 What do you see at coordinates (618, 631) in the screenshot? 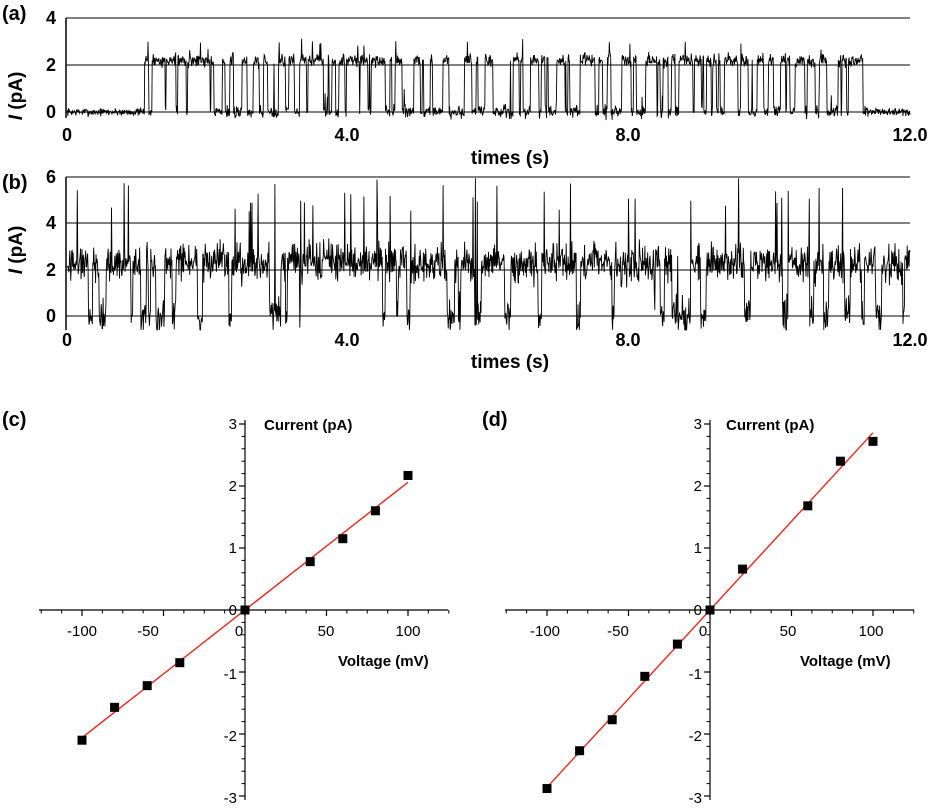
I see `x-tick-label-d-m50: -50` at bounding box center [618, 631].